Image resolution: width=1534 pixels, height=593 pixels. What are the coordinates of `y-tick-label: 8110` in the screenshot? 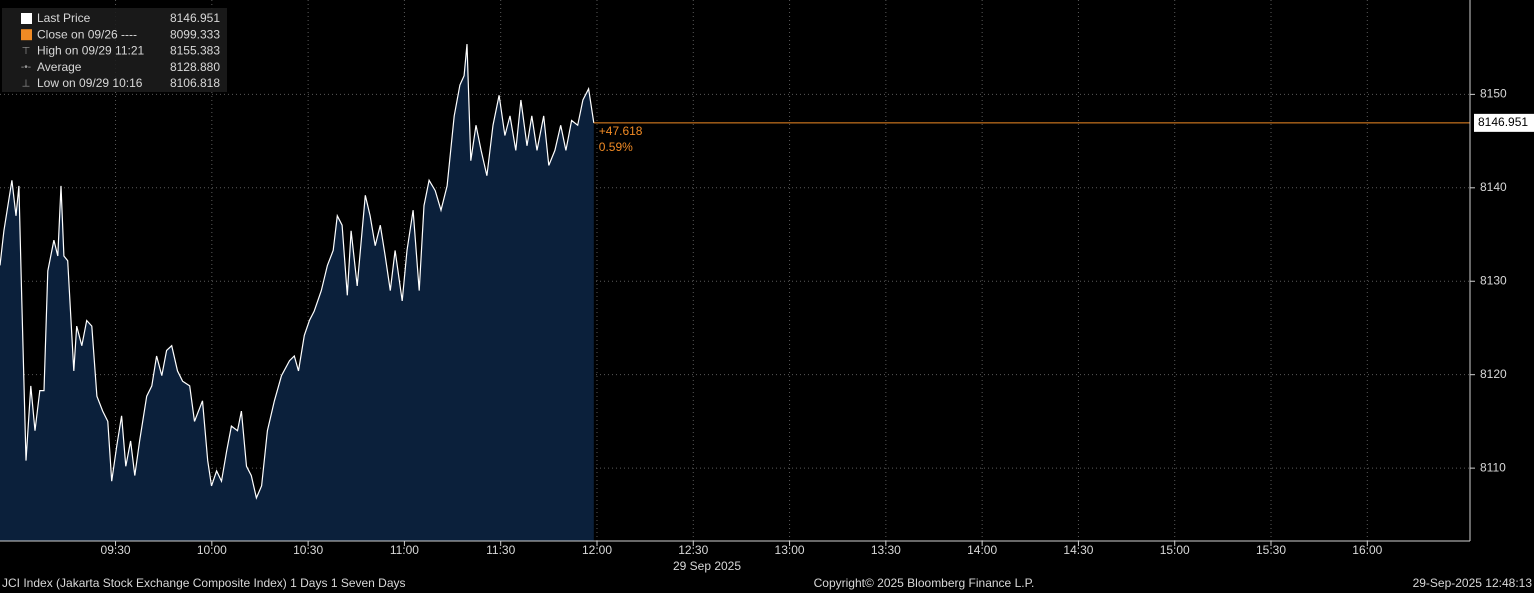 It's located at (1493, 467).